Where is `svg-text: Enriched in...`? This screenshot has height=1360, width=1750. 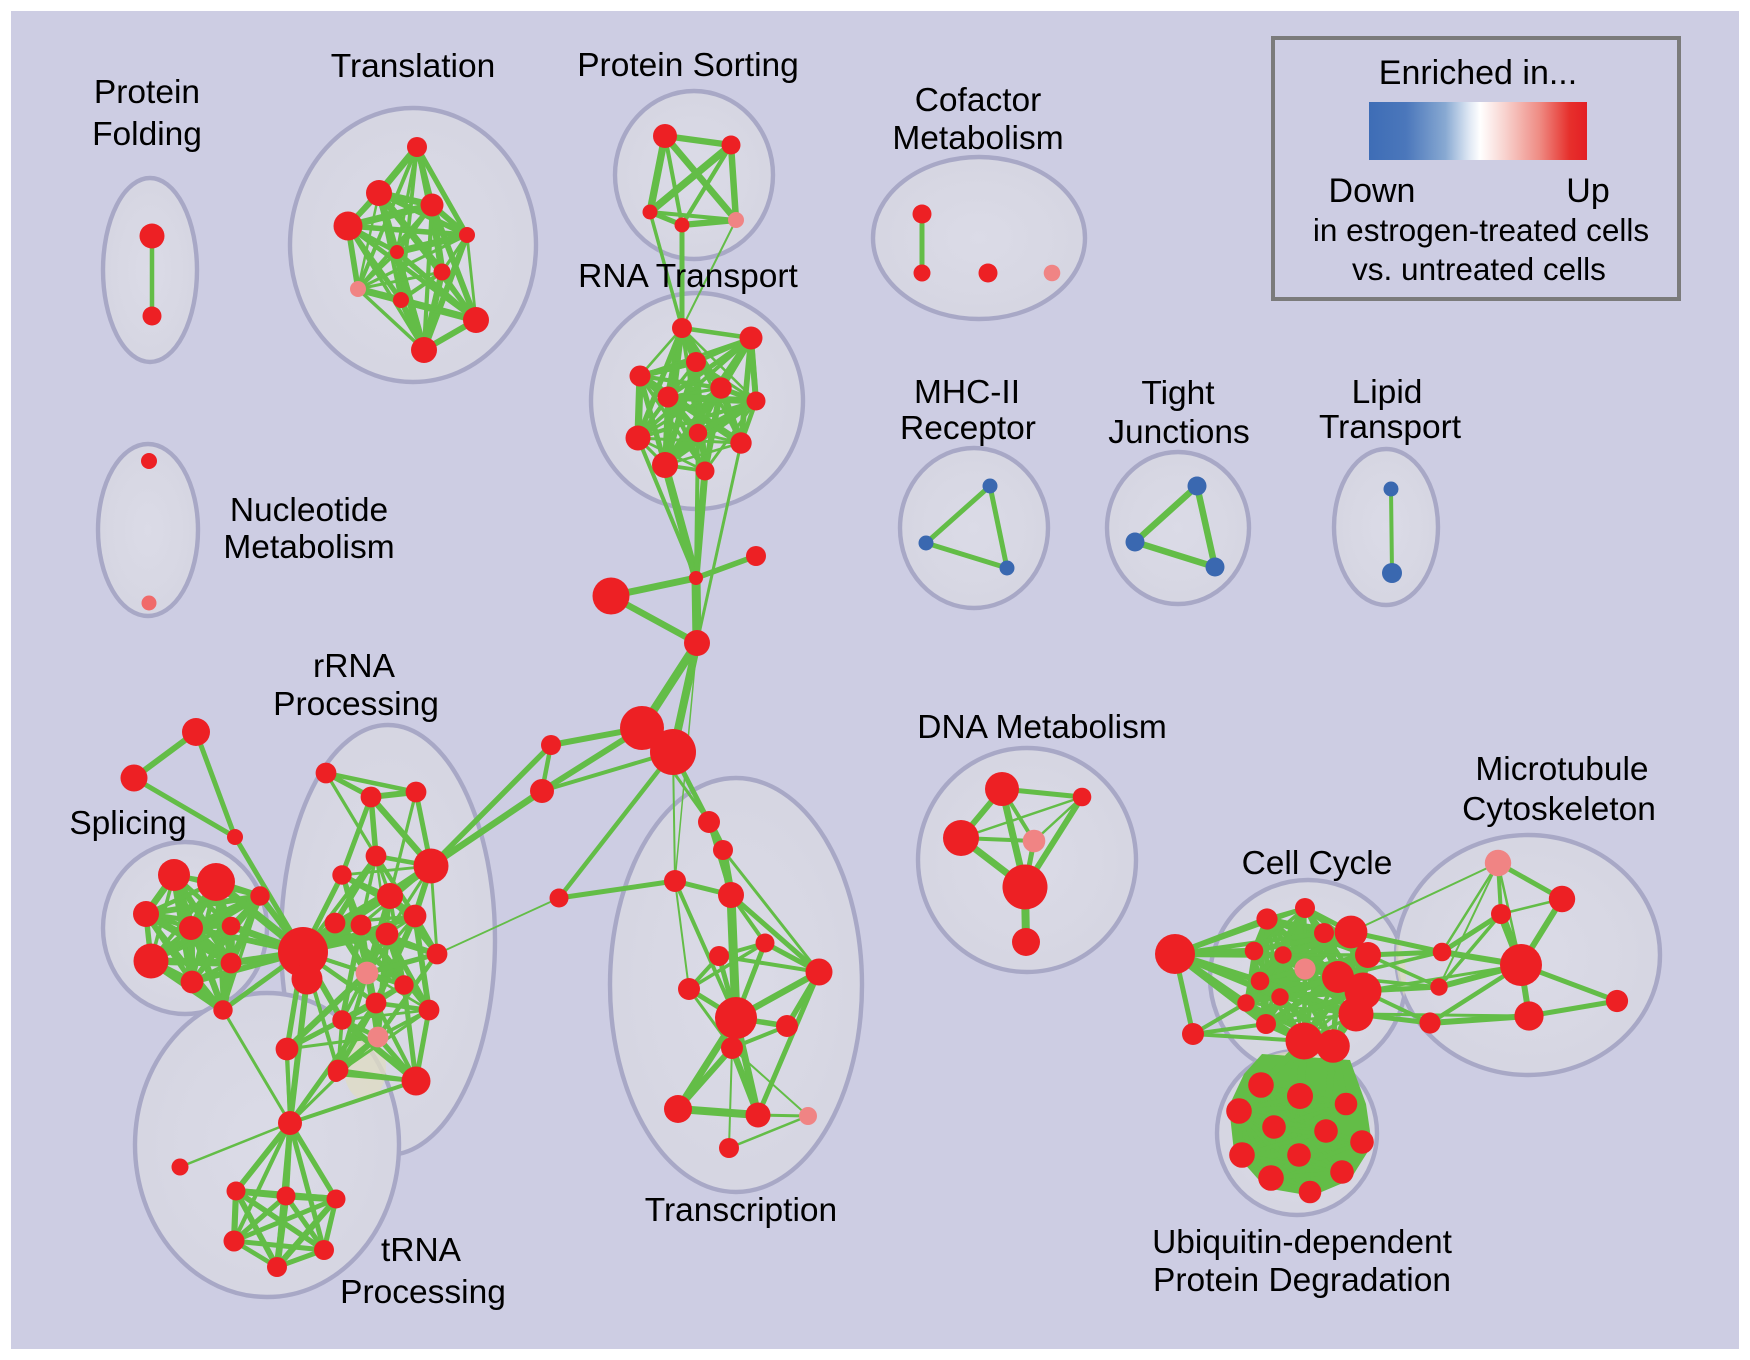
svg-text: Enriched in... is located at coordinates (1478, 73).